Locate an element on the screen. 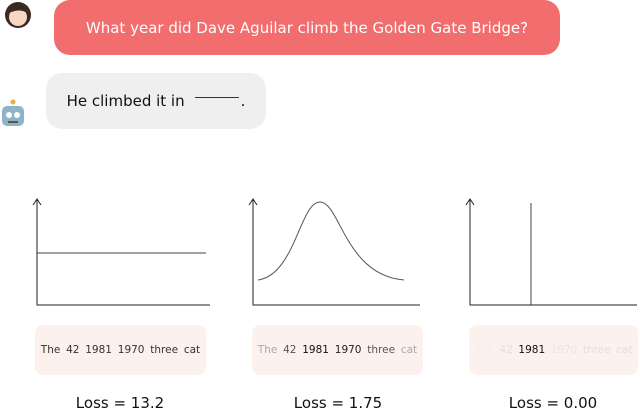 This screenshot has width=640, height=411. gaussian-curve is located at coordinates (331, 241).